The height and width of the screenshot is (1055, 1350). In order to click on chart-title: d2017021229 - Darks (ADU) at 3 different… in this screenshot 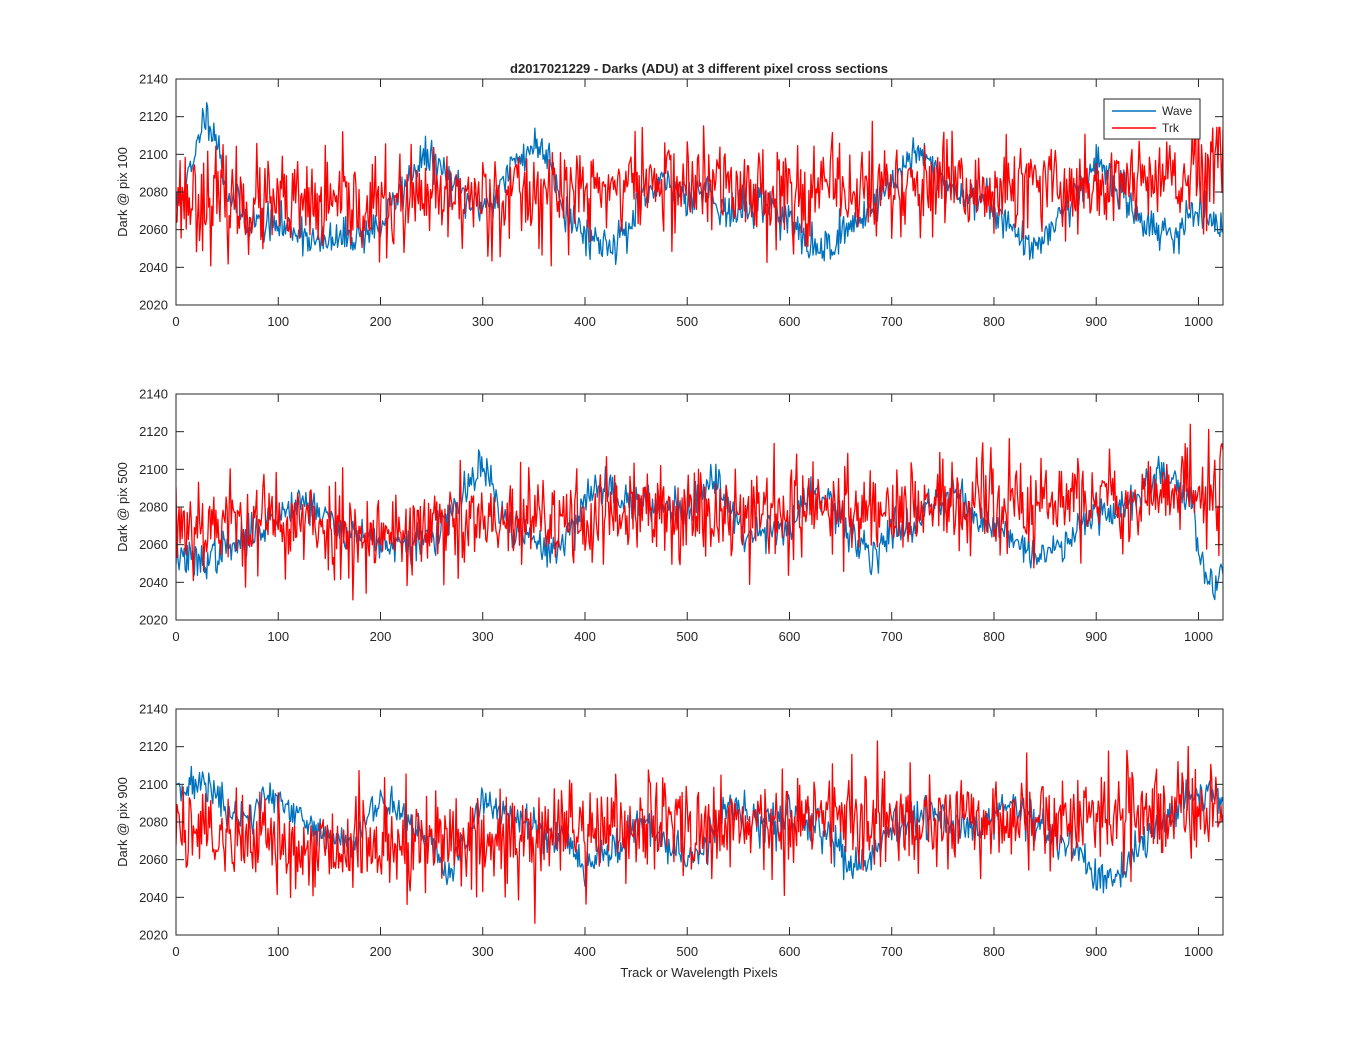, I will do `click(699, 68)`.